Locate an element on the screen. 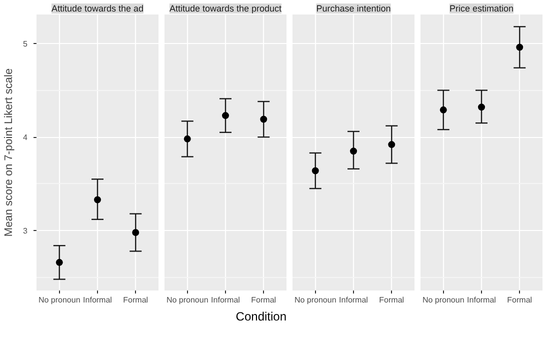 The height and width of the screenshot is (351, 550). y-axis-title: Mean score on 7-point Likert scale is located at coordinates (9, 152).